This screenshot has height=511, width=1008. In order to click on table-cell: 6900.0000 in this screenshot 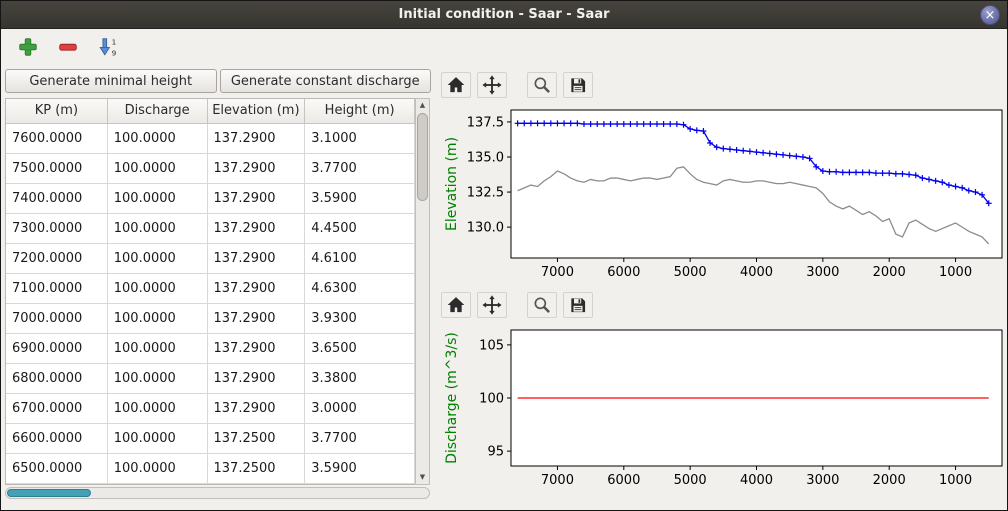, I will do `click(57, 349)`.